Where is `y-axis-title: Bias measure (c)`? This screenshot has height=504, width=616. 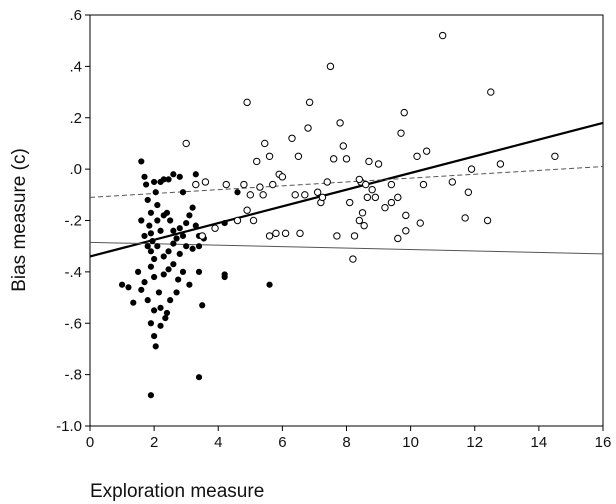 y-axis-title: Bias measure (c) is located at coordinates (19, 220).